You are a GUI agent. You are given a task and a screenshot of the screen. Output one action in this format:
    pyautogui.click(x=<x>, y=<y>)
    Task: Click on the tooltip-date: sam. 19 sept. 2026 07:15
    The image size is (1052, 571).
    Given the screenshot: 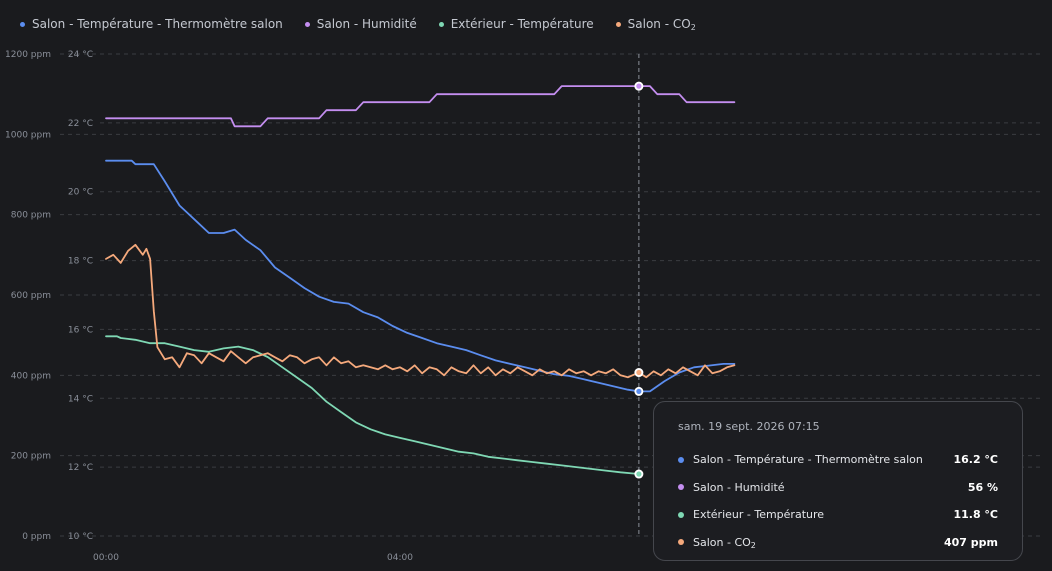 What is the action you would take?
    pyautogui.click(x=749, y=426)
    